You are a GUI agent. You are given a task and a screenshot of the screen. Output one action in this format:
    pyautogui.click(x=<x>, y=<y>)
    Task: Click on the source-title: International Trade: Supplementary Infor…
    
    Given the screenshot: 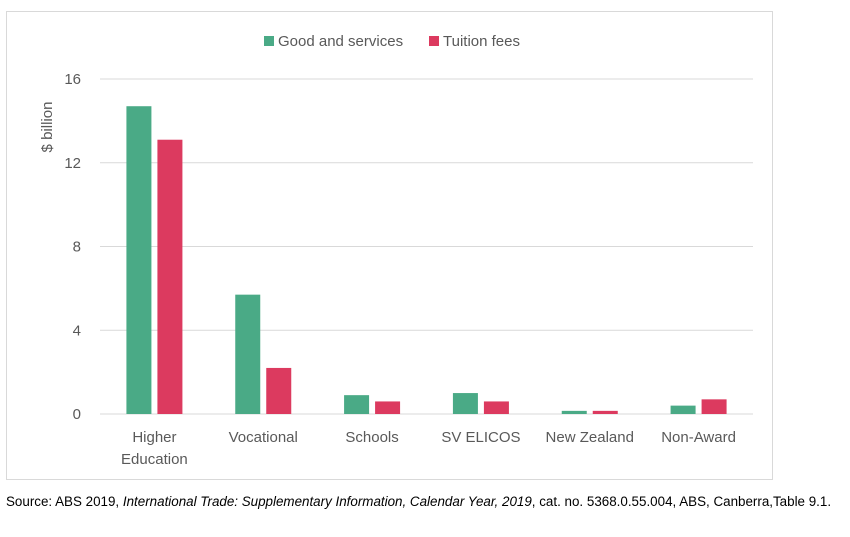 What is the action you would take?
    pyautogui.click(x=327, y=501)
    